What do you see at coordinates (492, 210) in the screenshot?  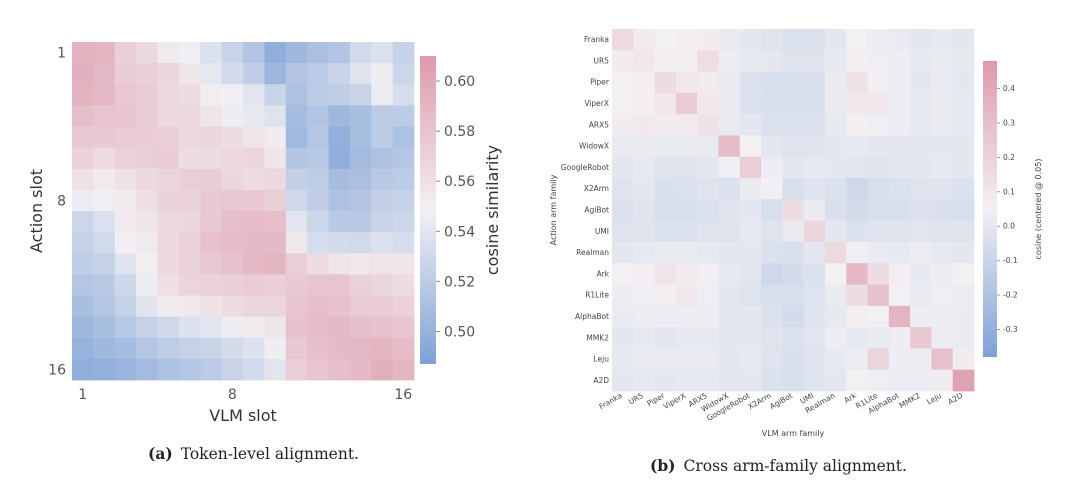 I see `colorbar-a-label: cosine similarity` at bounding box center [492, 210].